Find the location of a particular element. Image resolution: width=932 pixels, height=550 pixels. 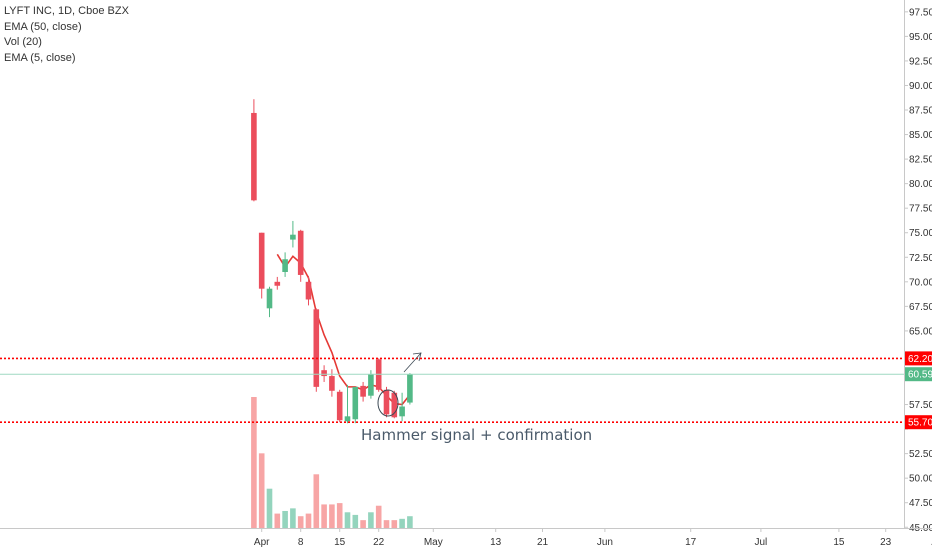

legend-volume: Vol (20) is located at coordinates (23, 42).